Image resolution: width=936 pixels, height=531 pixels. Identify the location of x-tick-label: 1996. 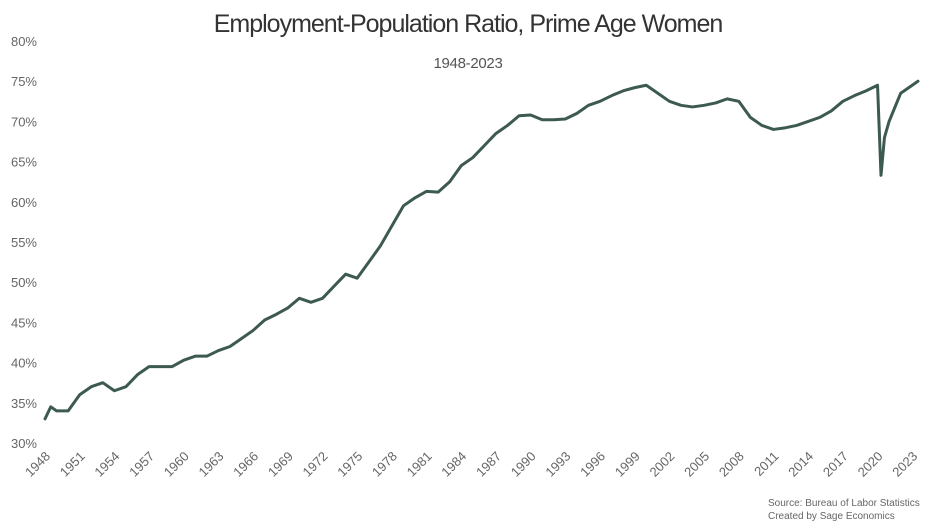
(592, 464).